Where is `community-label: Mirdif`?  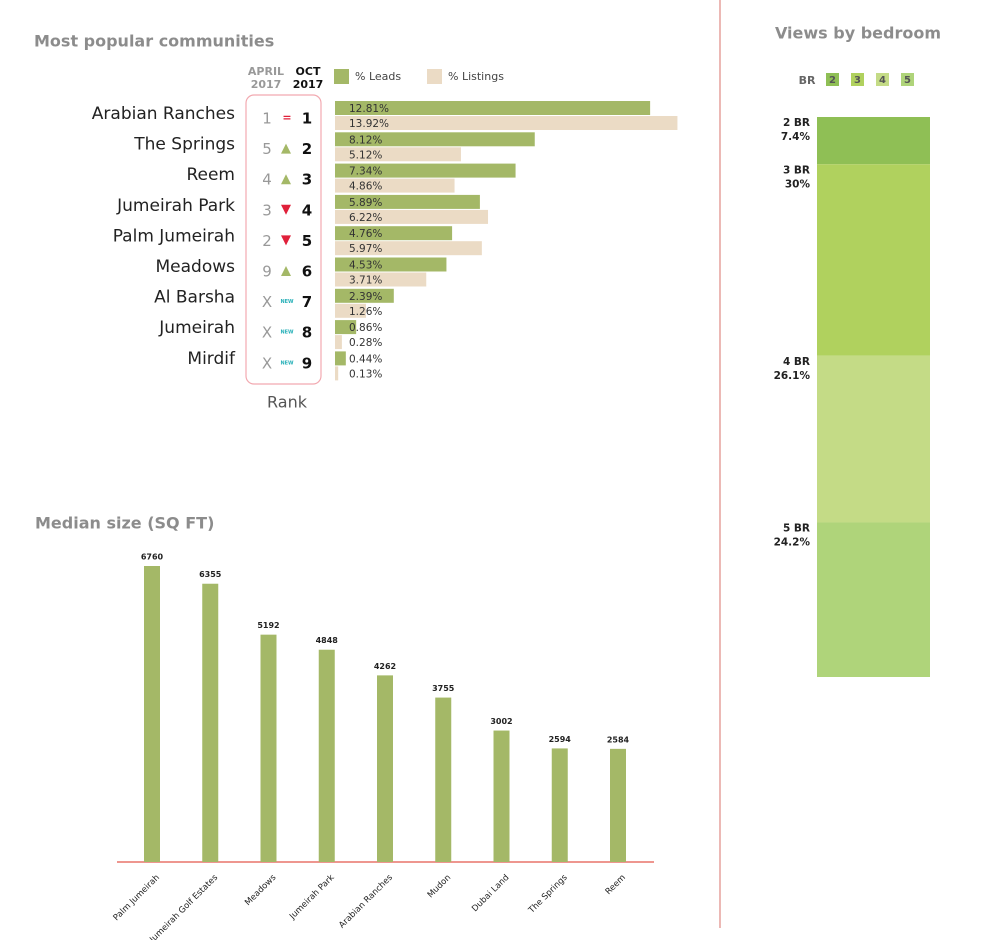 community-label: Mirdif is located at coordinates (211, 359).